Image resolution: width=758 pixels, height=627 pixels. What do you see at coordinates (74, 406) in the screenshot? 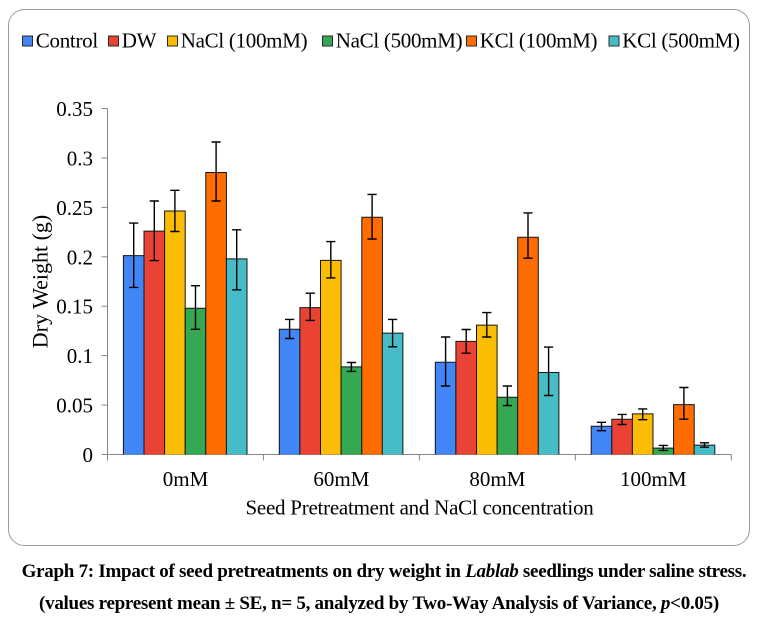
I see `svg-text: 0.05` at bounding box center [74, 406].